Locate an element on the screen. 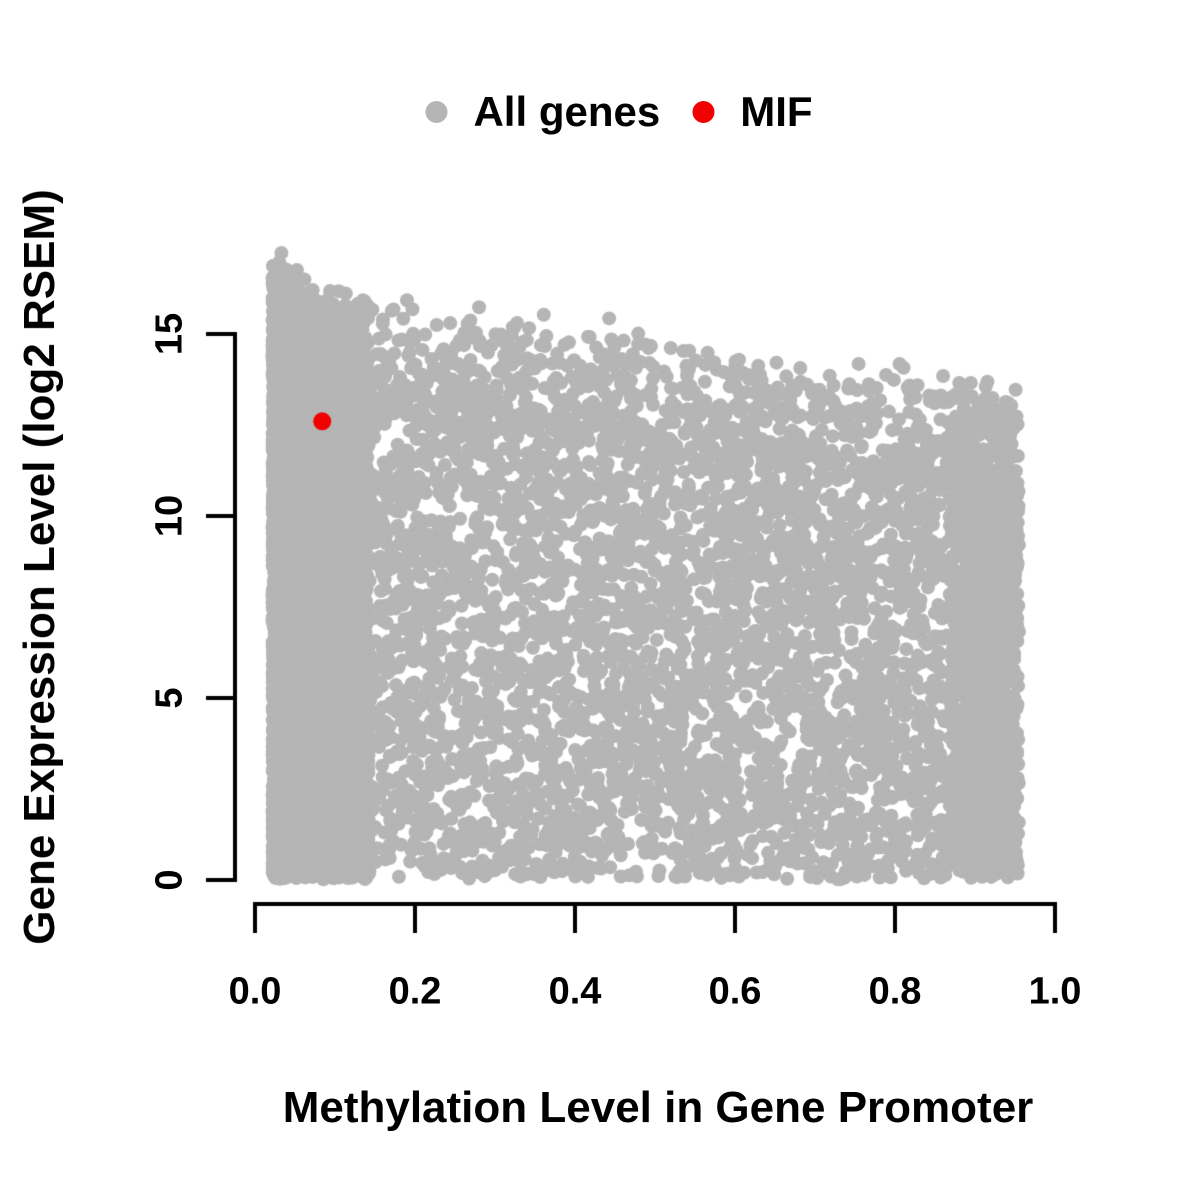 The image size is (1200, 1200). y-tick-label: 5 is located at coordinates (169, 698).